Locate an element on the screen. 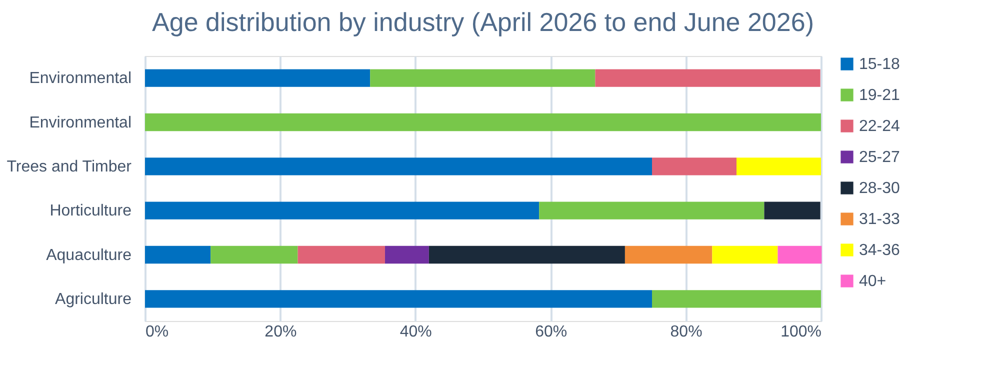 The height and width of the screenshot is (385, 990). y-tick-label: Agriculture is located at coordinates (93, 299).